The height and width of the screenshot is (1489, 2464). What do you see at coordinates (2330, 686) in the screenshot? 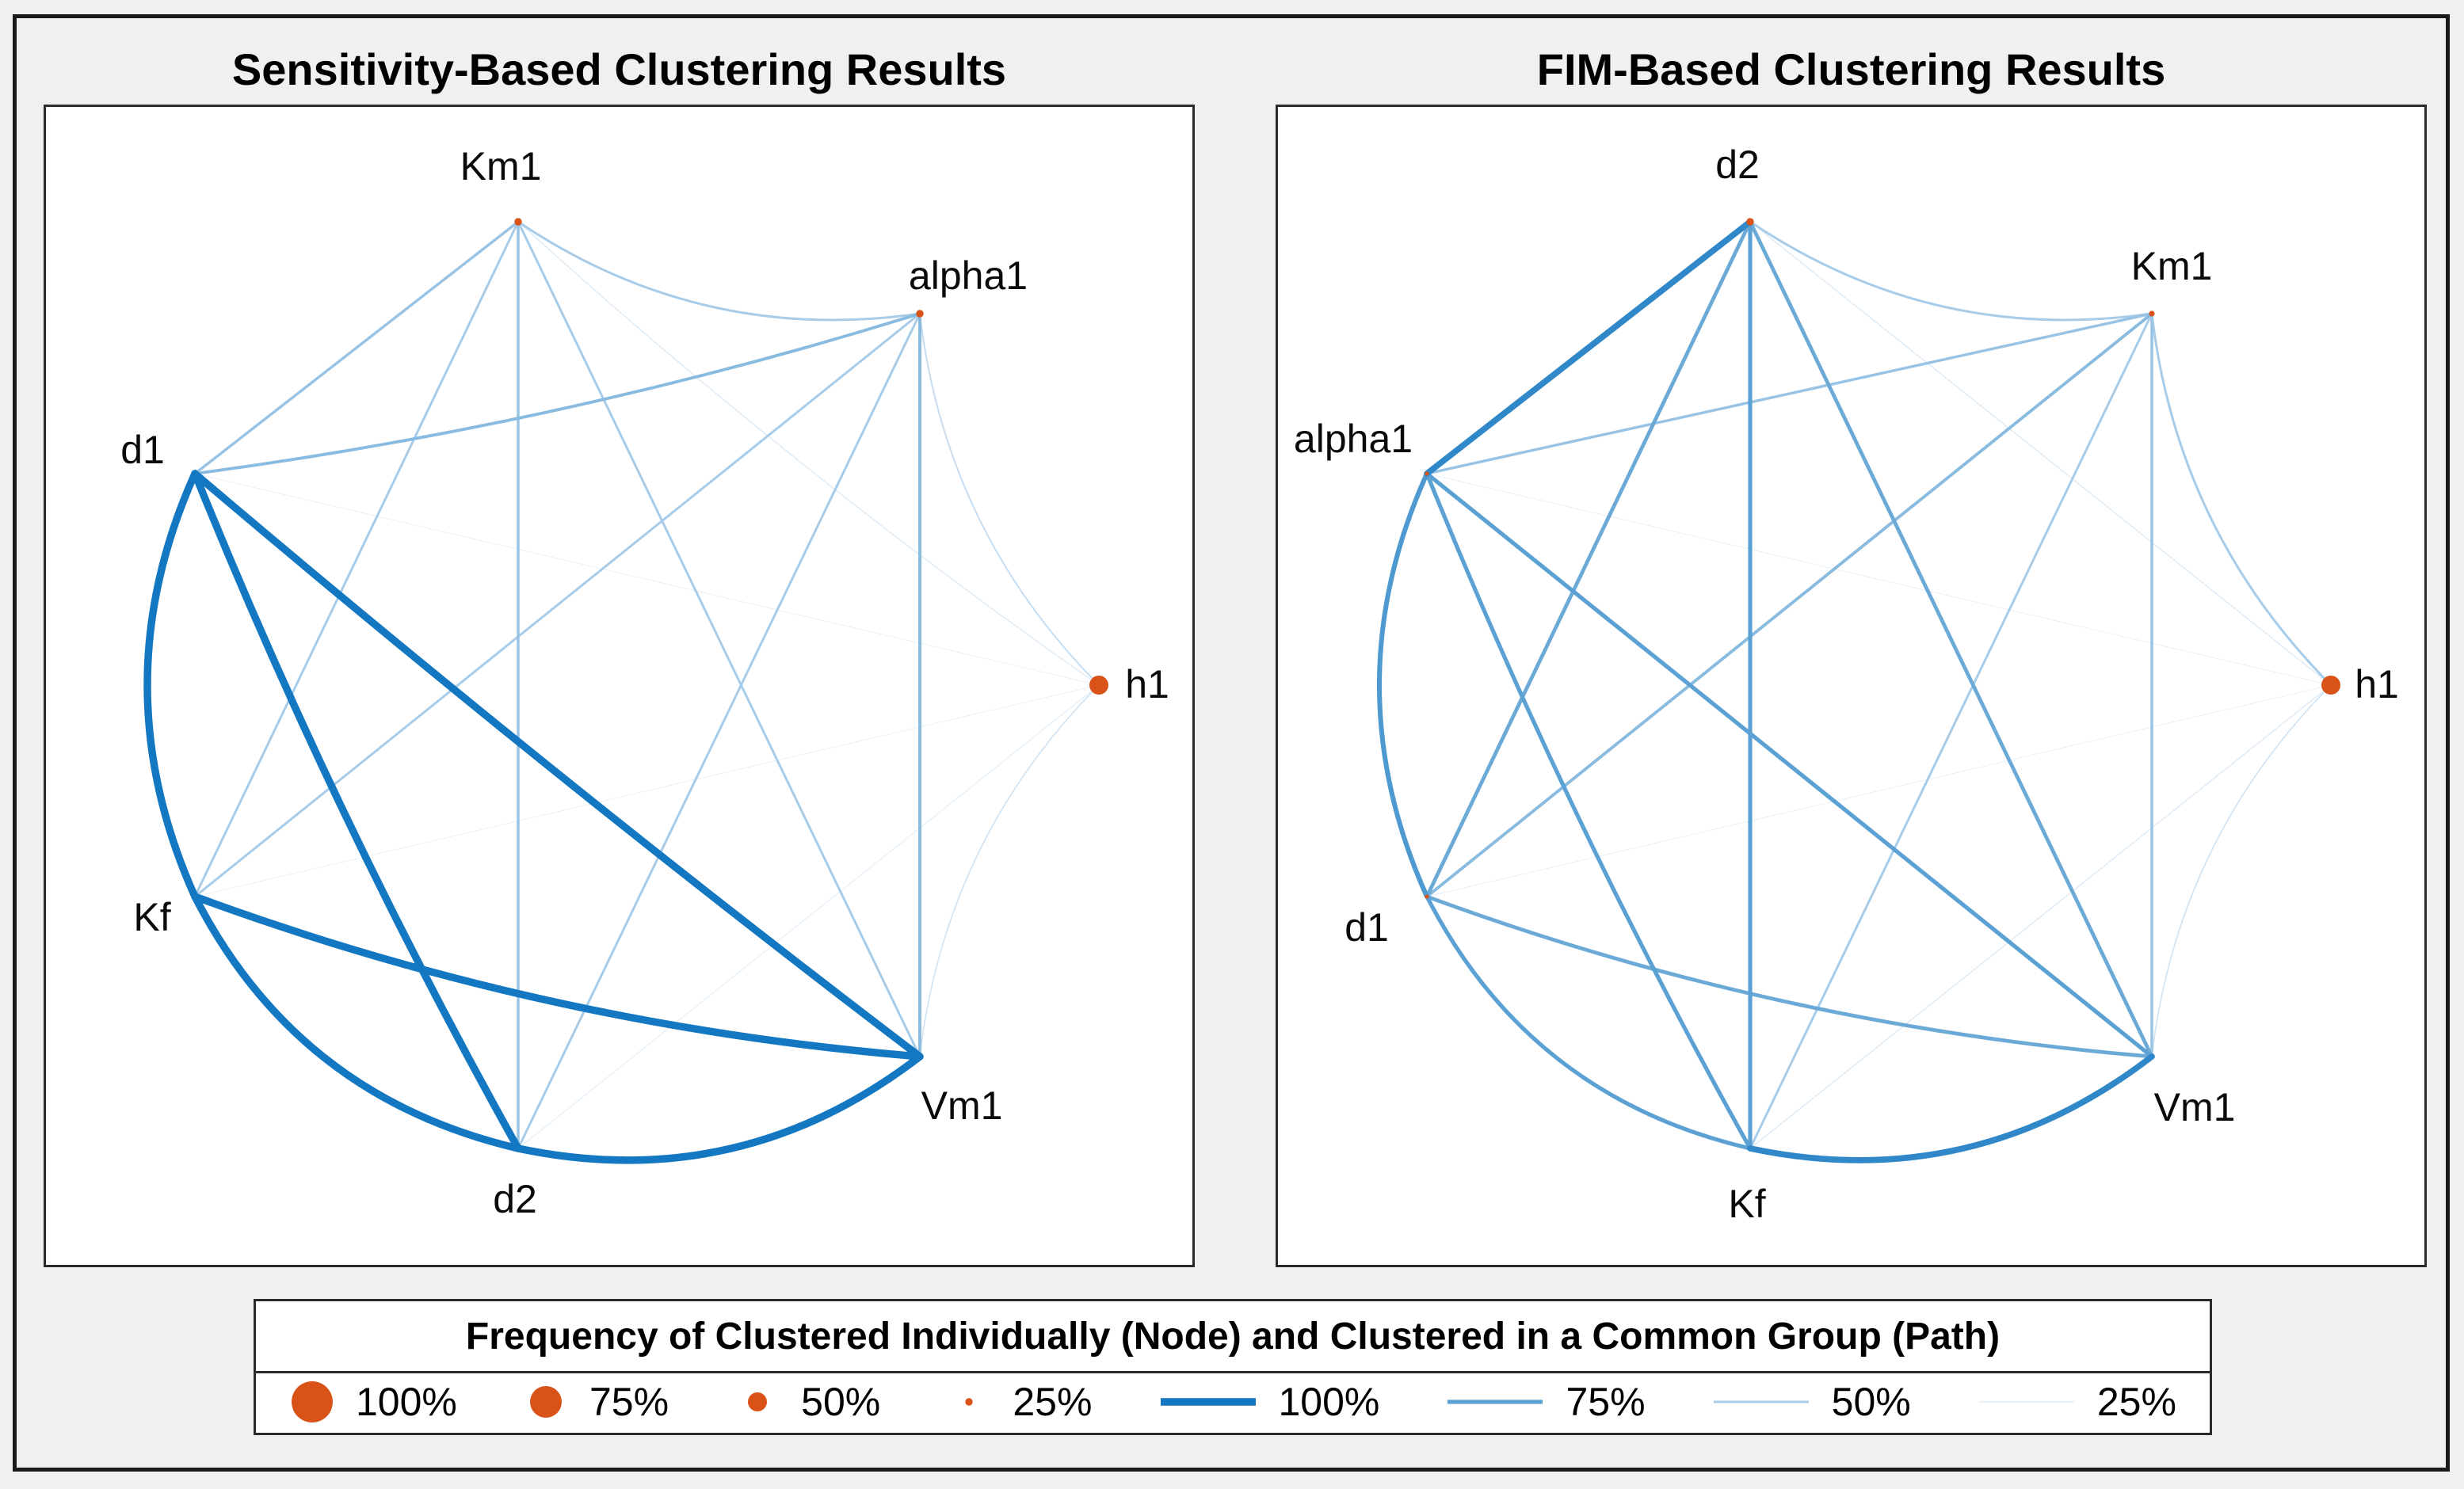
I see `node-dot-fim-h1` at bounding box center [2330, 686].